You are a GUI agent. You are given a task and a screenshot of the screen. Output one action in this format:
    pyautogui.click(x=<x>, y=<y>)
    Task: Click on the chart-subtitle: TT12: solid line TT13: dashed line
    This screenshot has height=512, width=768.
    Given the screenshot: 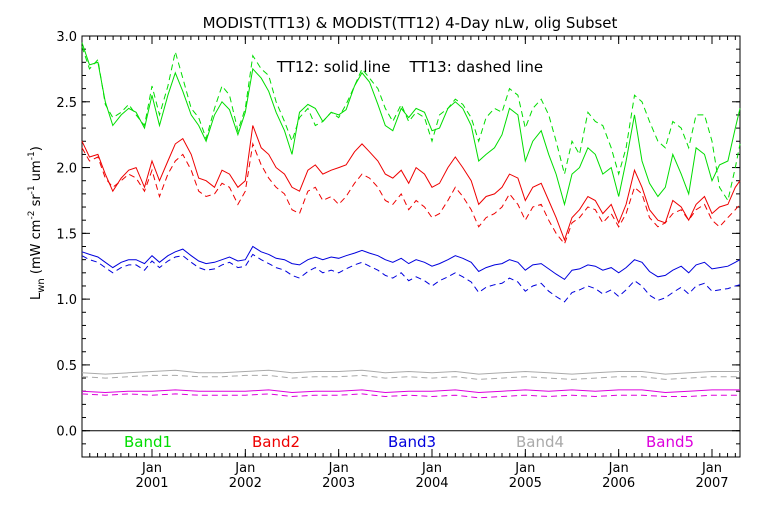 What is the action you would take?
    pyautogui.click(x=409, y=67)
    